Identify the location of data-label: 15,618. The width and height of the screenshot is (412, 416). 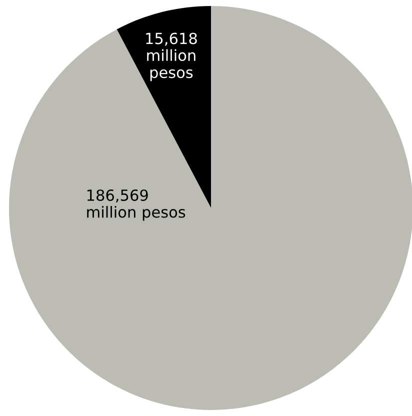
(171, 39).